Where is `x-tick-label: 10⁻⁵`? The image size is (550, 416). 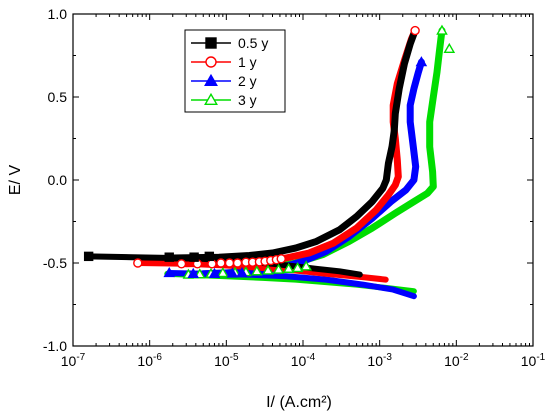 x-tick-label: 10⁻⁵ is located at coordinates (226, 360).